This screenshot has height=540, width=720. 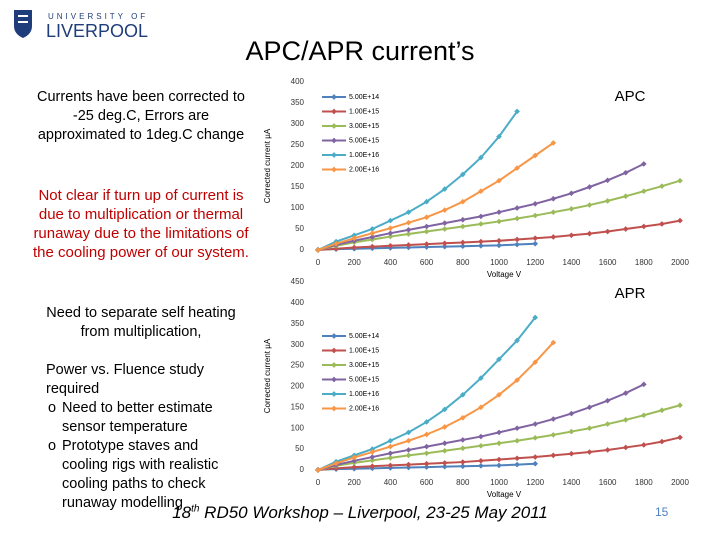 What do you see at coordinates (391, 482) in the screenshot?
I see `x-tick-label: 400` at bounding box center [391, 482].